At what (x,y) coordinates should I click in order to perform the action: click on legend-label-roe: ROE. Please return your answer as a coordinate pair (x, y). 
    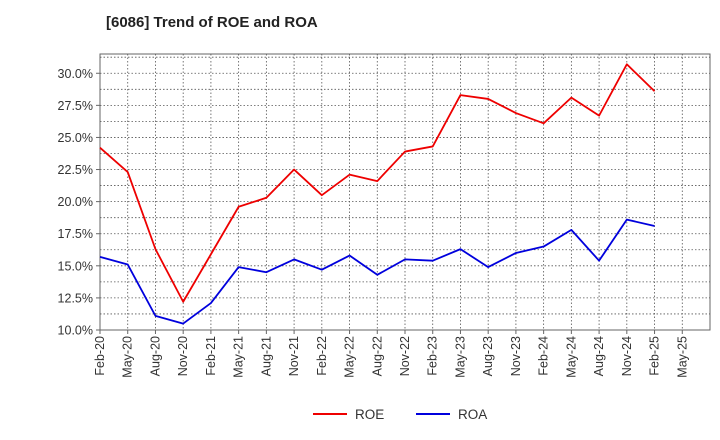
    Looking at the image, I should click on (369, 414).